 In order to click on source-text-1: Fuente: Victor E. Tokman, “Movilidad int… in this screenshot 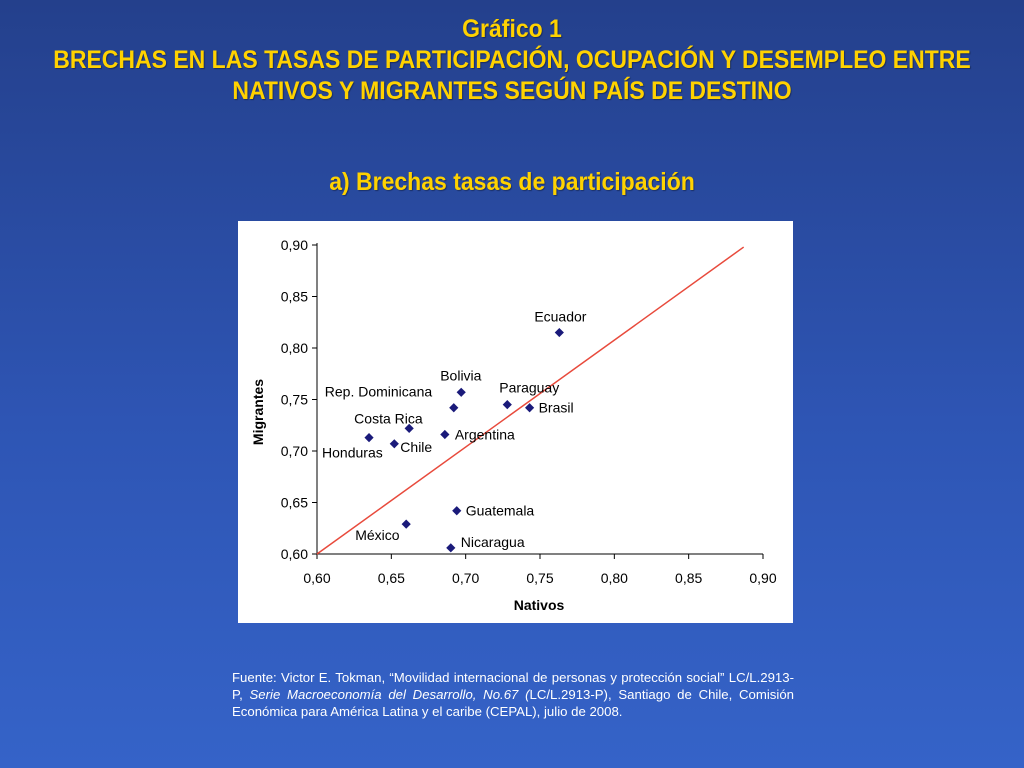, I will do `click(513, 686)`.